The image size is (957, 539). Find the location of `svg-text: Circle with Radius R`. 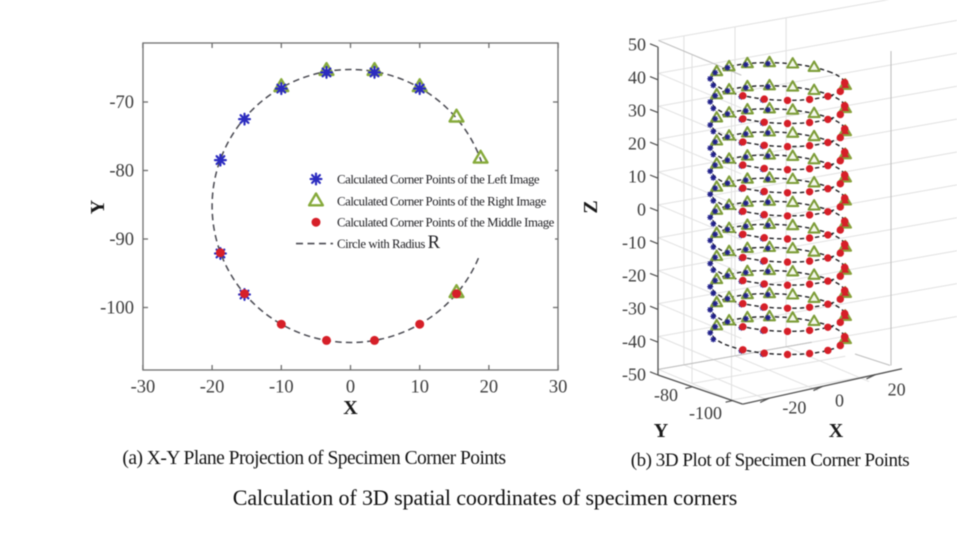

svg-text: Circle with Radius R is located at coordinates (389, 242).